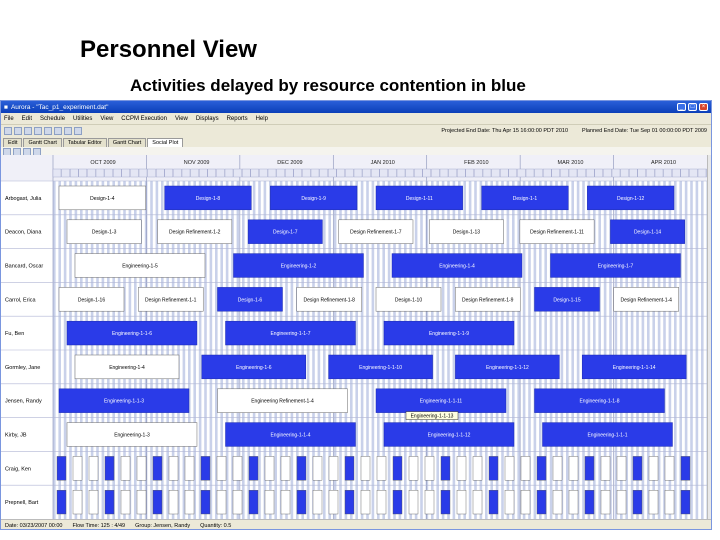  What do you see at coordinates (78, 131) in the screenshot?
I see `schedule-icon` at bounding box center [78, 131].